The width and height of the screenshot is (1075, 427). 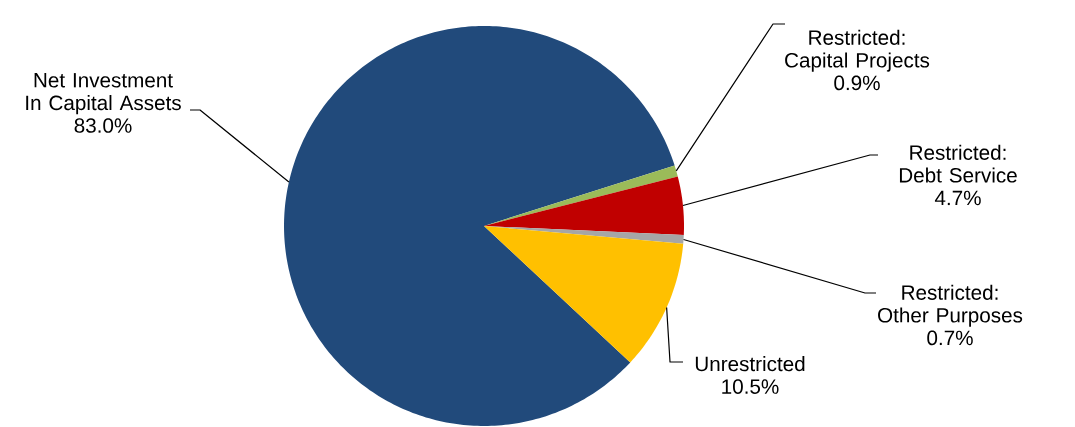 What do you see at coordinates (950, 338) in the screenshot?
I see `data-label: 0.7%` at bounding box center [950, 338].